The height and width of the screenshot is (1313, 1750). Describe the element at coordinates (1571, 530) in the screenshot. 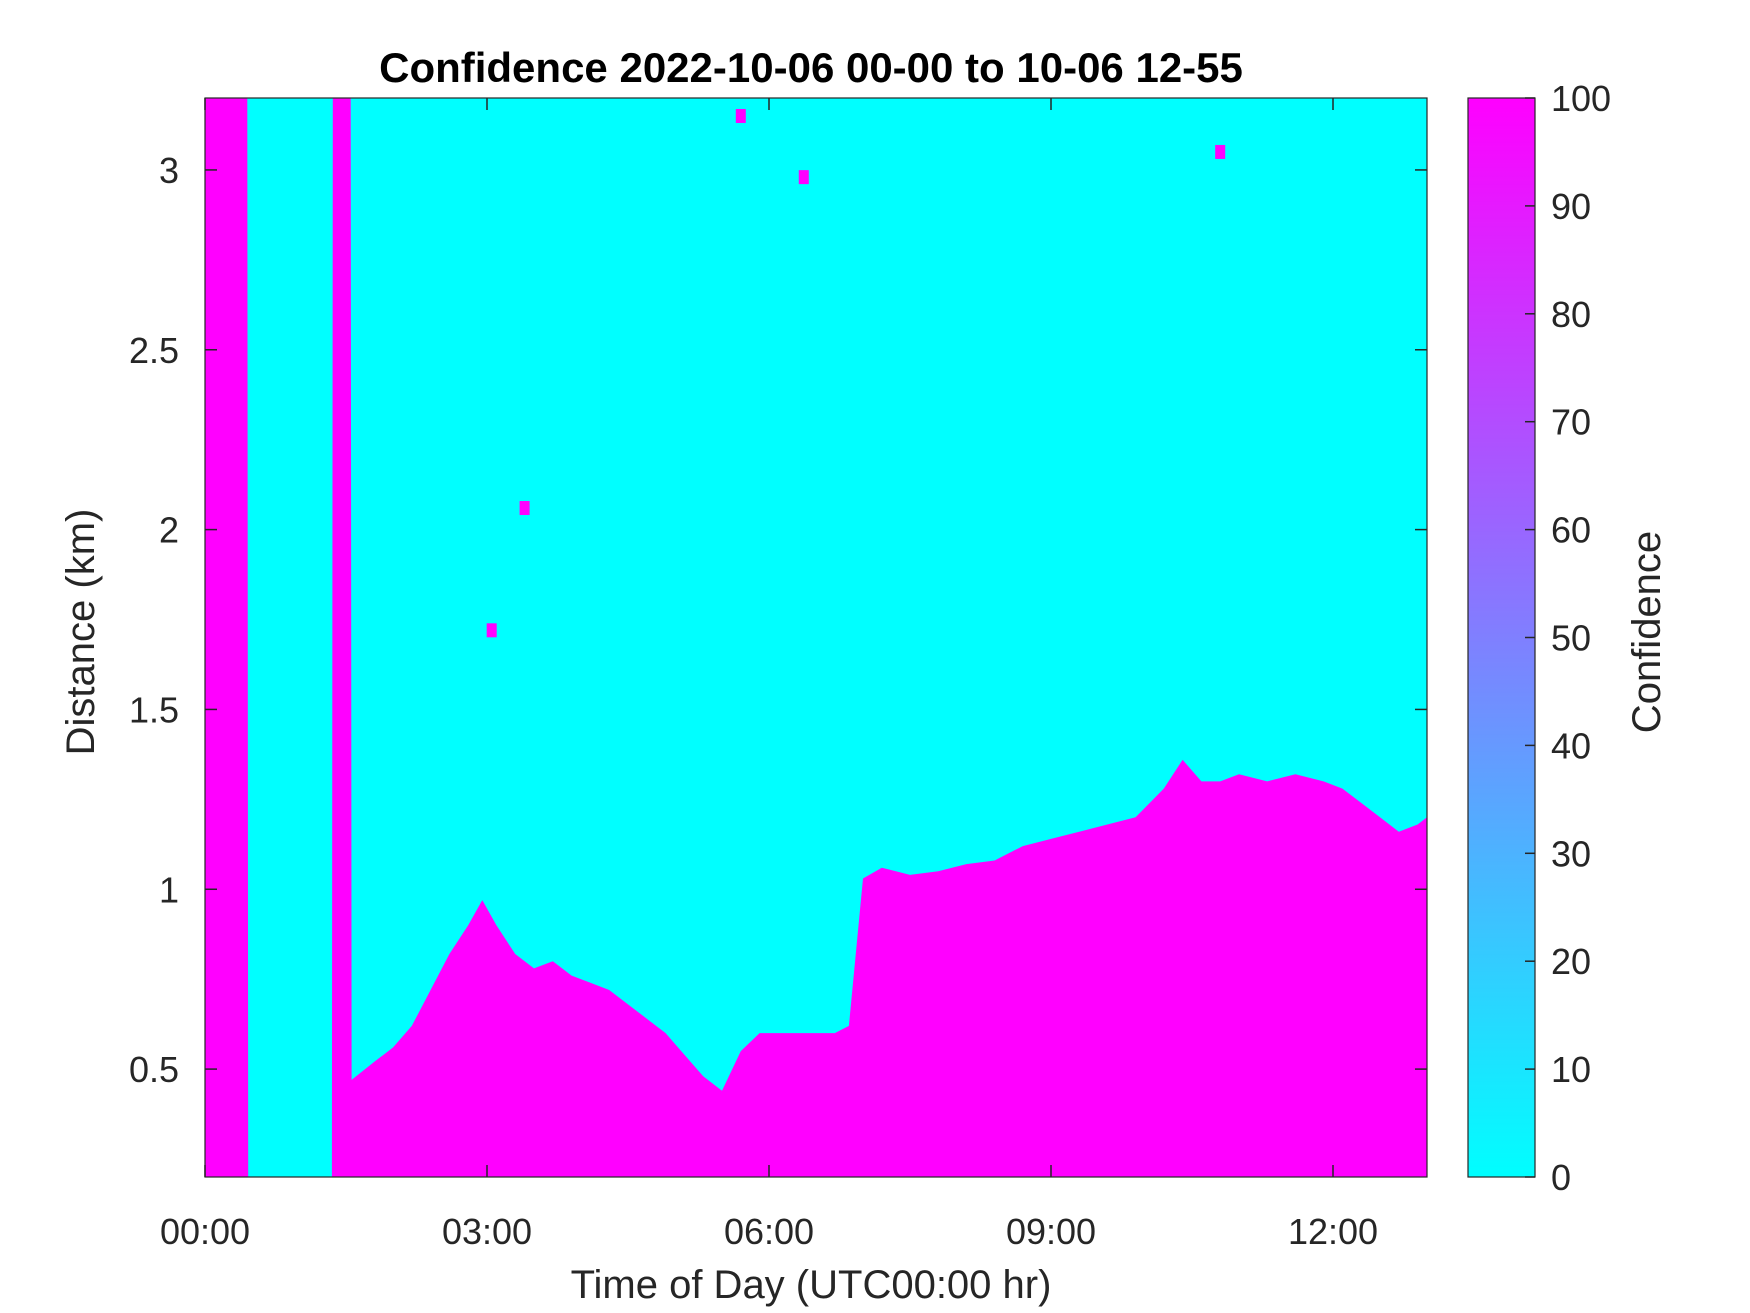

I see `colorbar-tick-label: 60` at that location.